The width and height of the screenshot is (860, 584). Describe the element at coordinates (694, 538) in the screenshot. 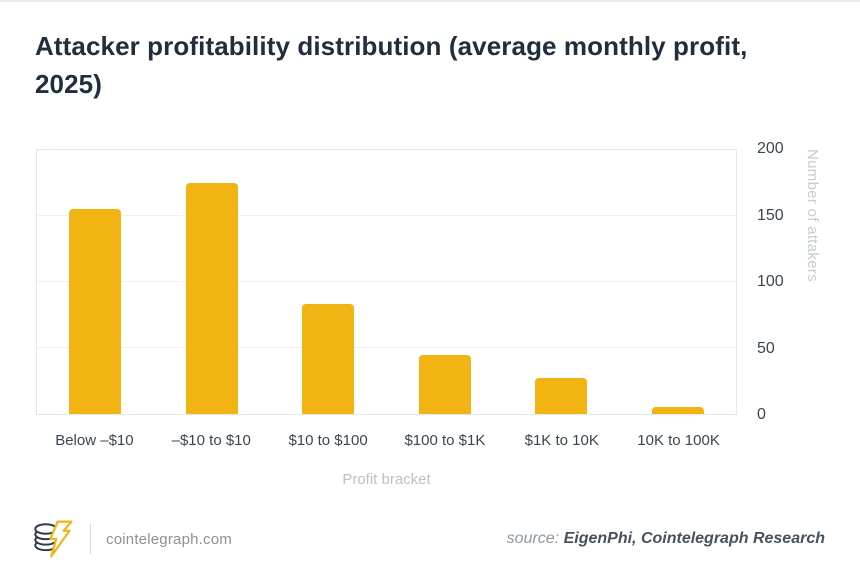

I see `source-value: EigenPhi, Cointelegraph Research` at that location.